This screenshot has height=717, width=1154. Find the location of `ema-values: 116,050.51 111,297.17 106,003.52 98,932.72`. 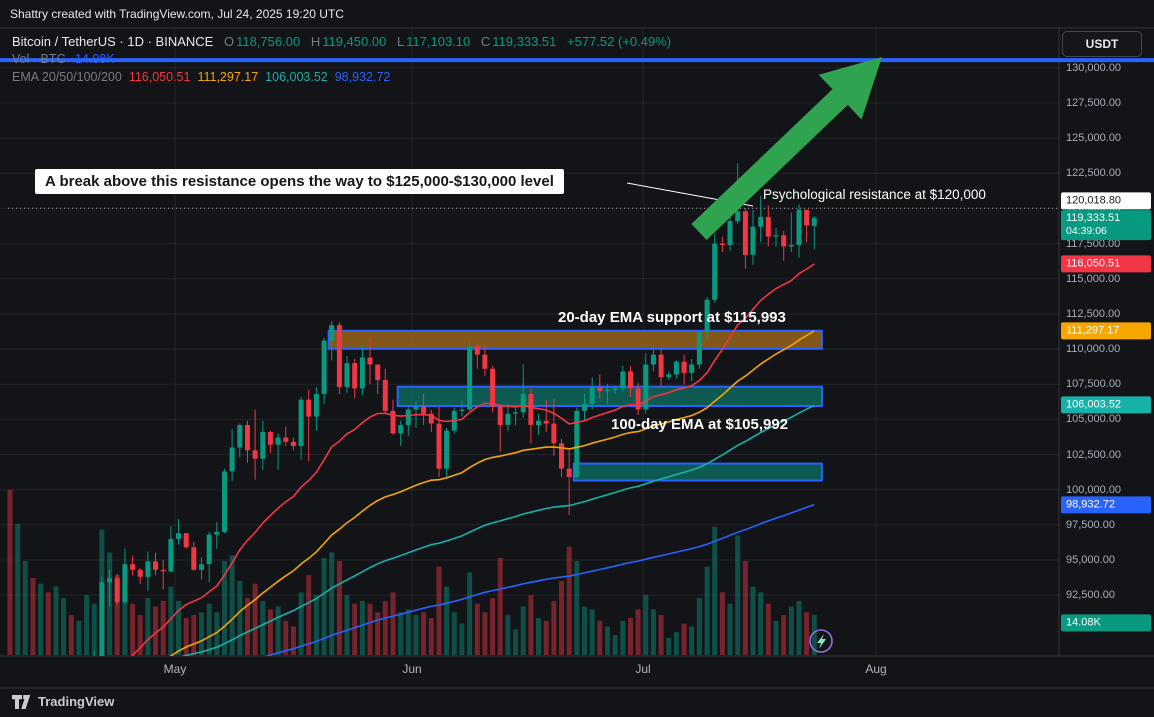

ema-values: 116,050.51 111,297.17 106,003.52 98,932.72 is located at coordinates (256, 77).